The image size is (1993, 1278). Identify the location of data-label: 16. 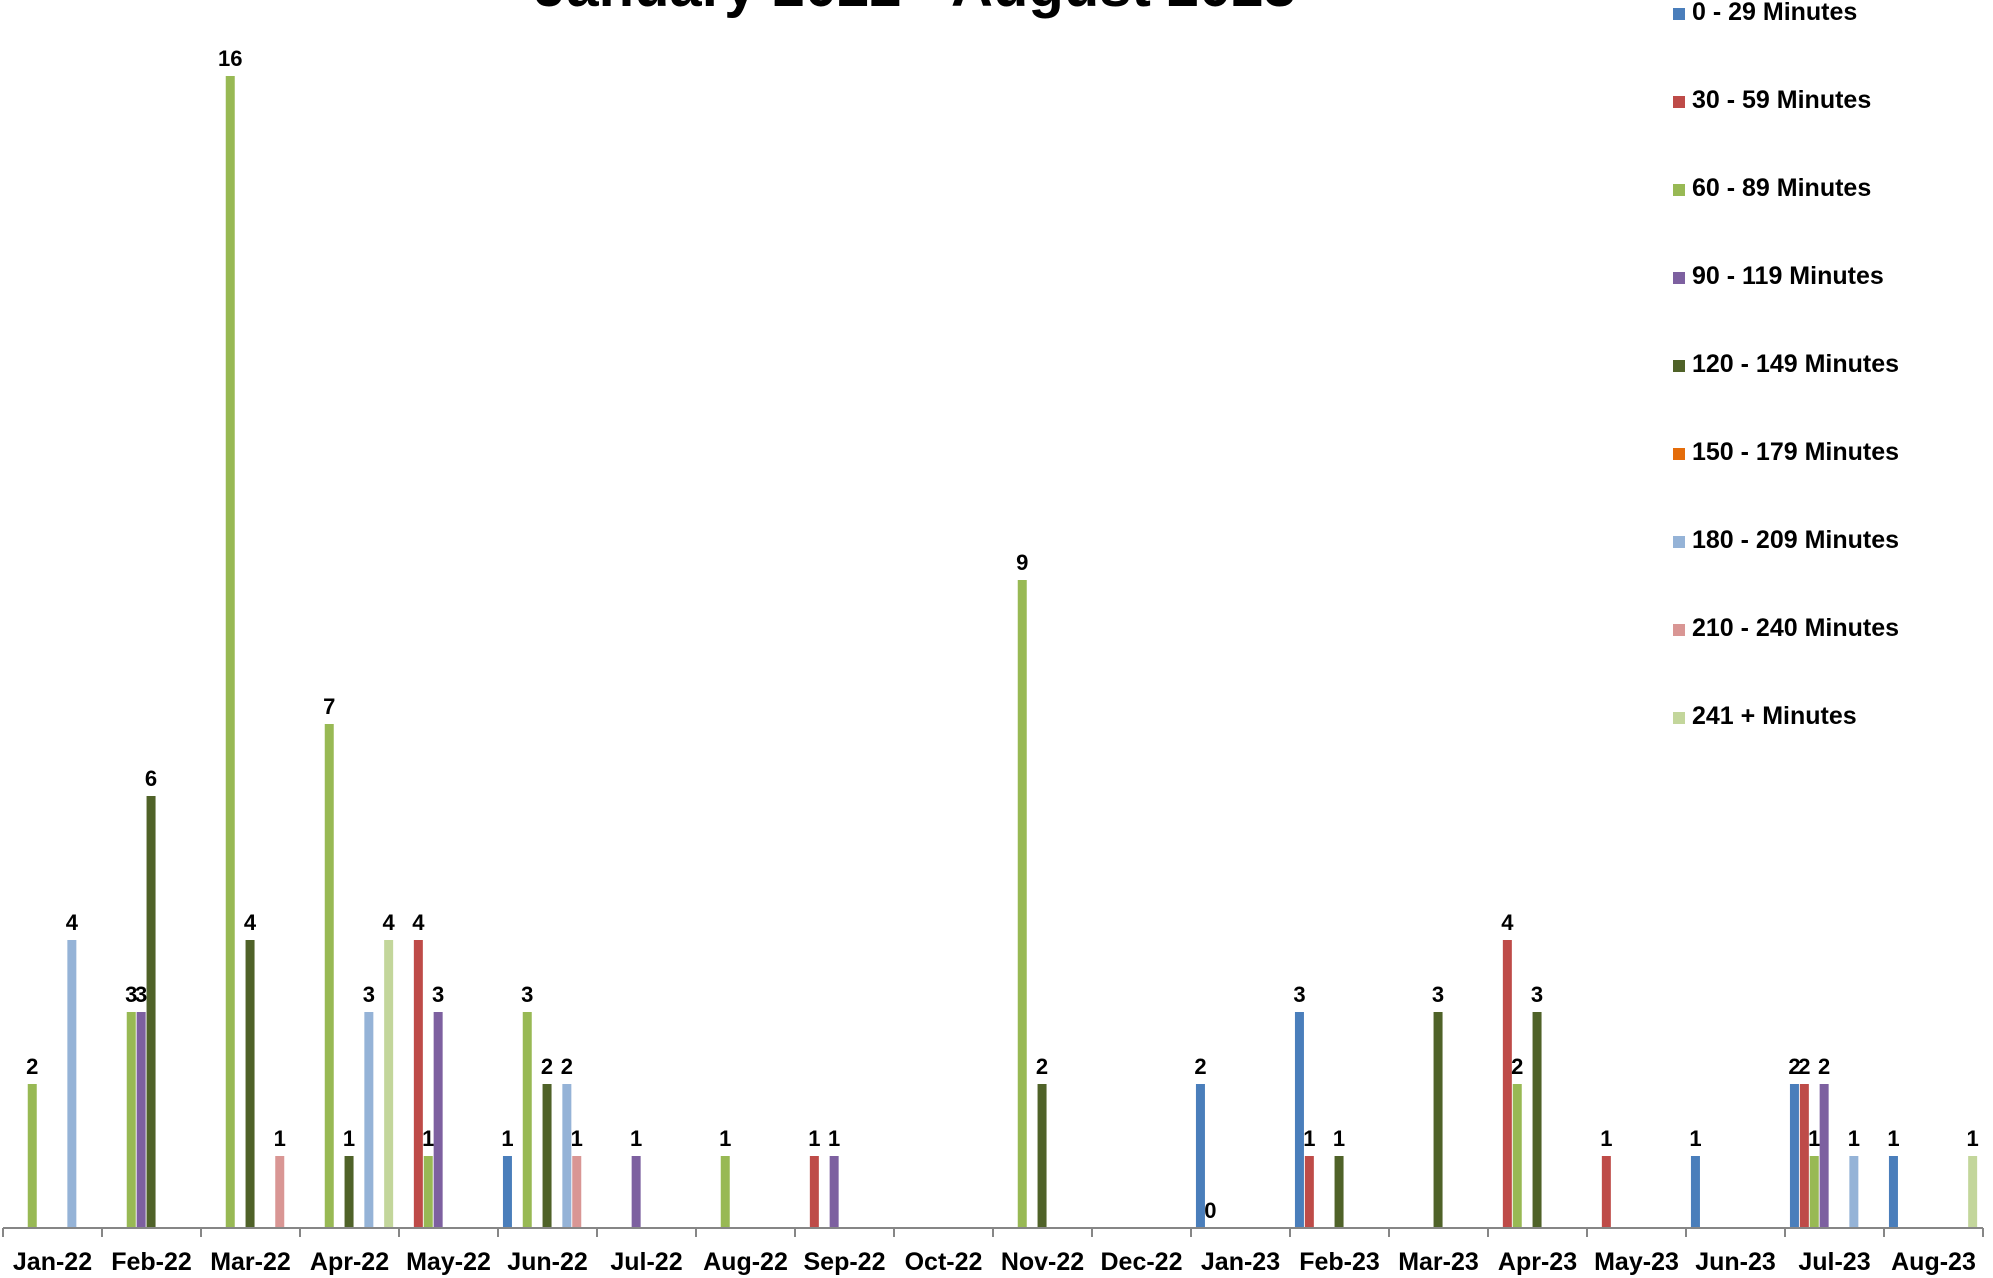
(230, 58).